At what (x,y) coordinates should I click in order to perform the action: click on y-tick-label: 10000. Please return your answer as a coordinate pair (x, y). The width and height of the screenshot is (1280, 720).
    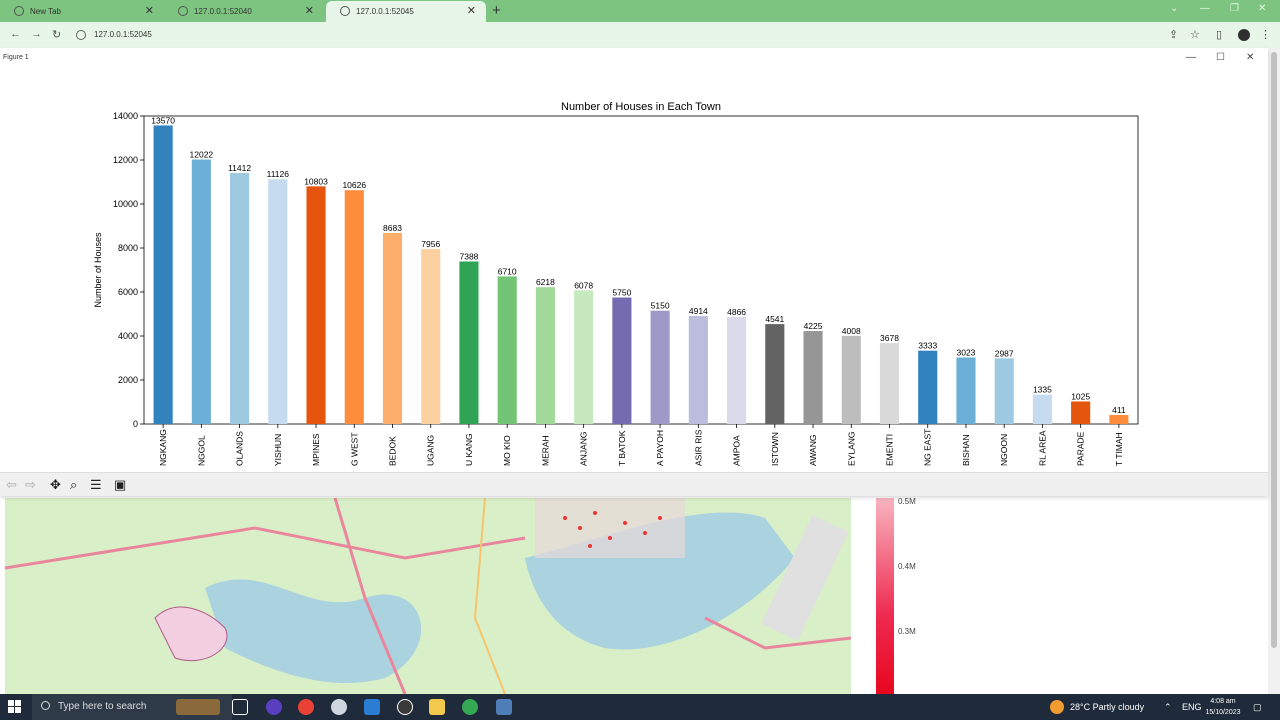
    Looking at the image, I should click on (125, 204).